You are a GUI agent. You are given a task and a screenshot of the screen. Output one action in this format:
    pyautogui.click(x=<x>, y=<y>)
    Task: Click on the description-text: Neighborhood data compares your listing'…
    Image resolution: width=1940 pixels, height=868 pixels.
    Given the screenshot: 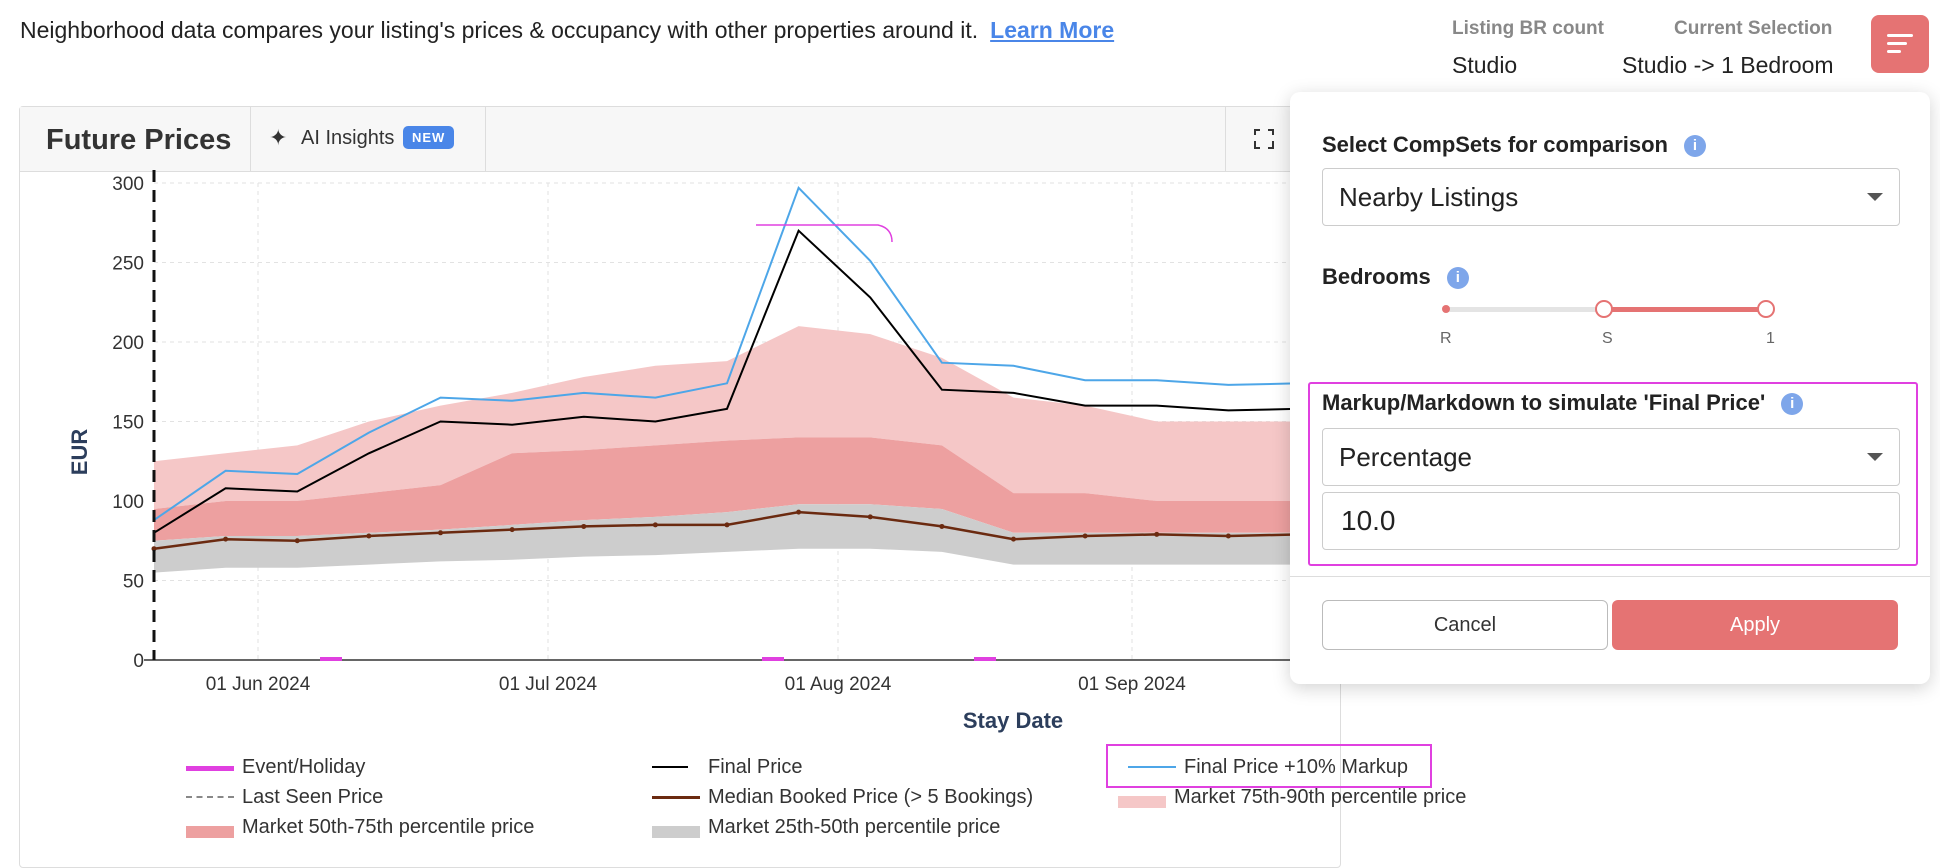 What is the action you would take?
    pyautogui.click(x=499, y=30)
    